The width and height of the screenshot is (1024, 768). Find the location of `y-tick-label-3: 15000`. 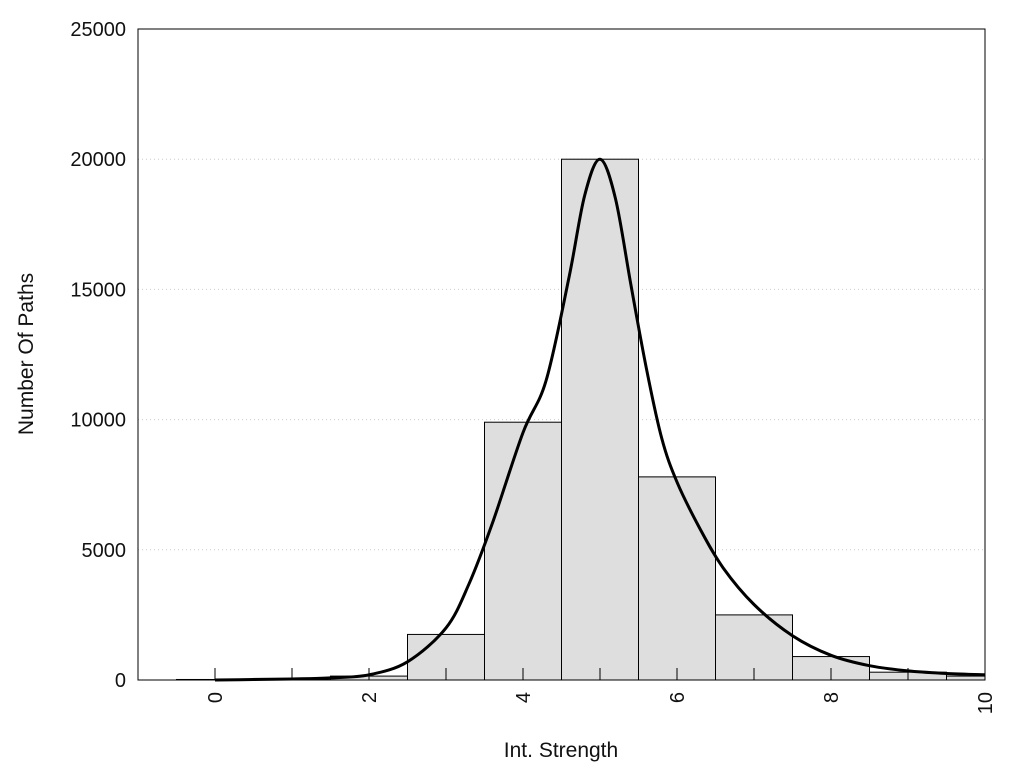

y-tick-label-3: 15000 is located at coordinates (98, 290).